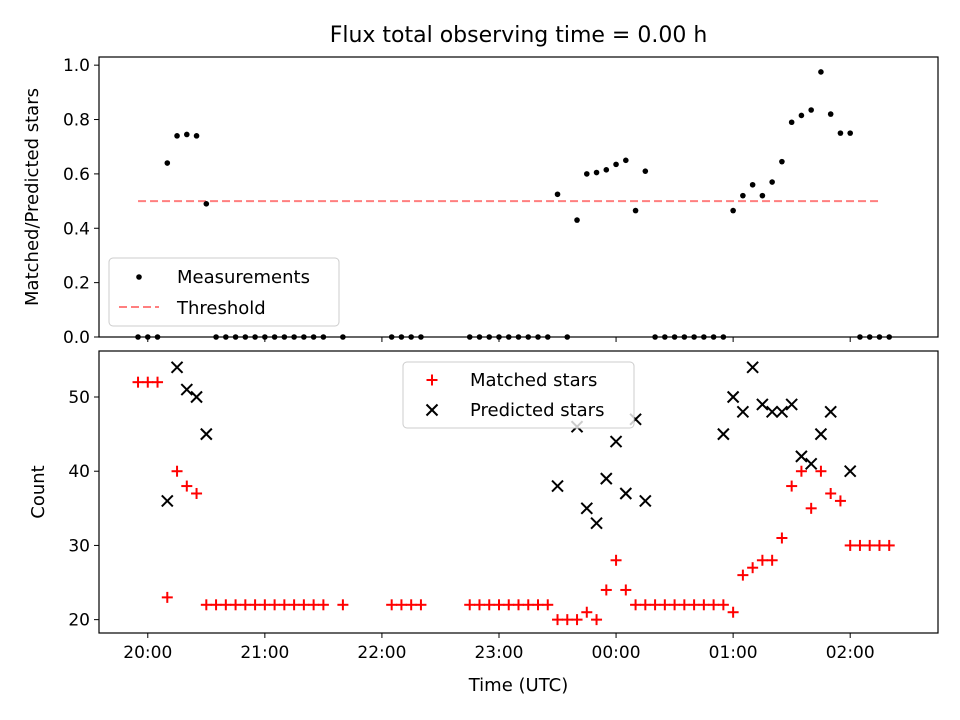  What do you see at coordinates (139, 277) in the screenshot?
I see `legend-measurement-marker` at bounding box center [139, 277].